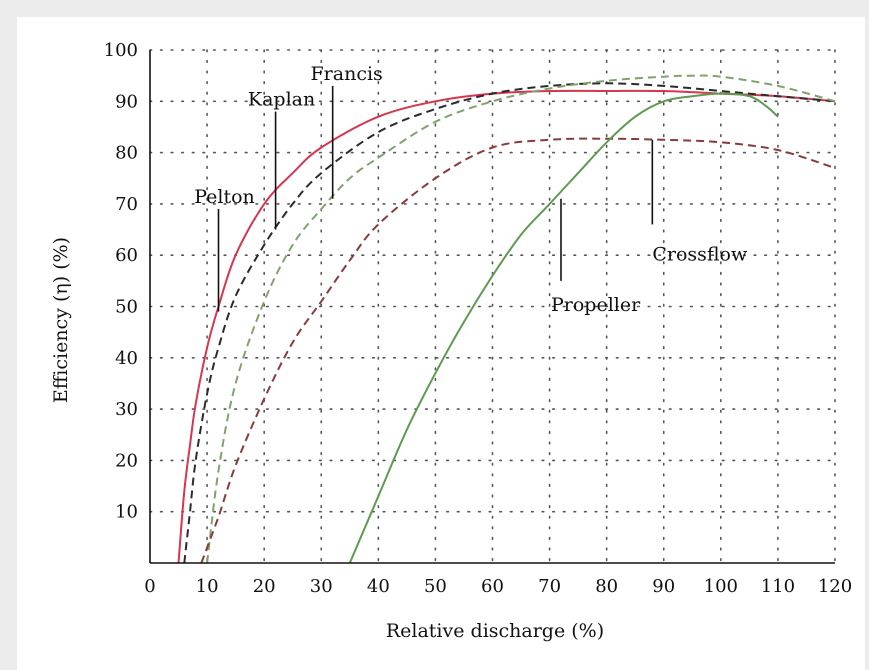 The height and width of the screenshot is (670, 869). What do you see at coordinates (700, 254) in the screenshot?
I see `label-crossflow: Crossflow` at bounding box center [700, 254].